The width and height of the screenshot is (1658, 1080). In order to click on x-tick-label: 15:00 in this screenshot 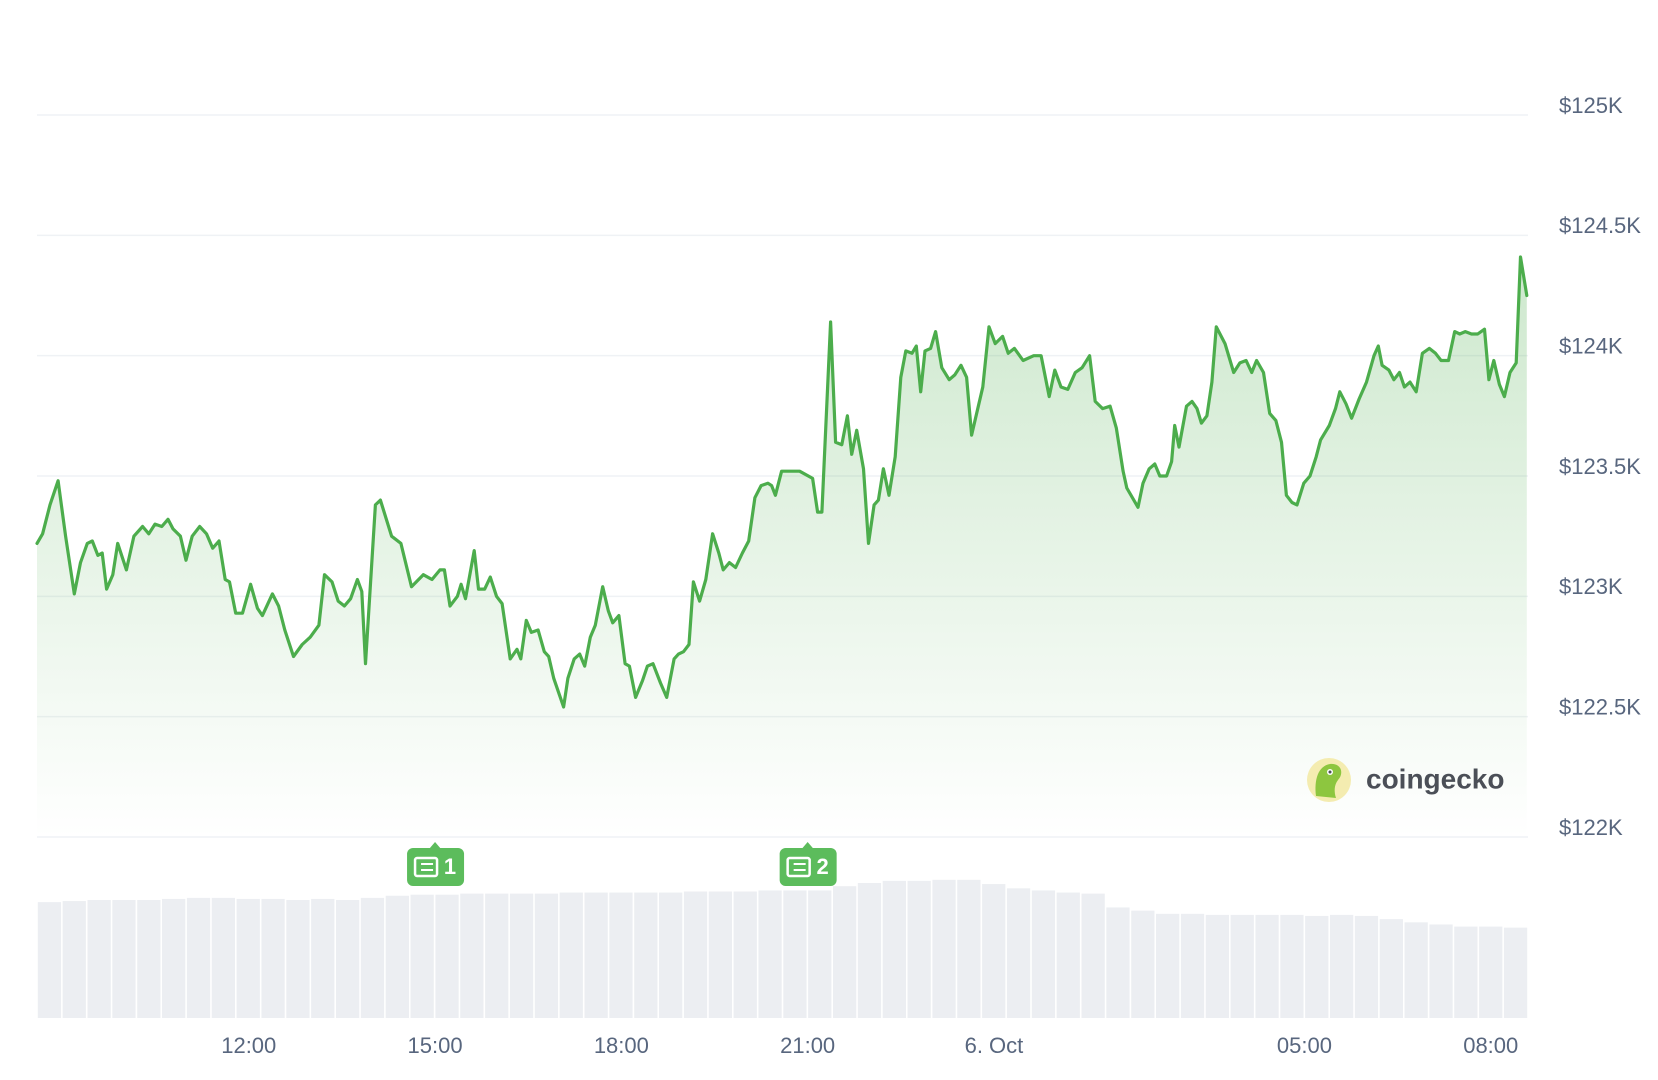, I will do `click(435, 1045)`.